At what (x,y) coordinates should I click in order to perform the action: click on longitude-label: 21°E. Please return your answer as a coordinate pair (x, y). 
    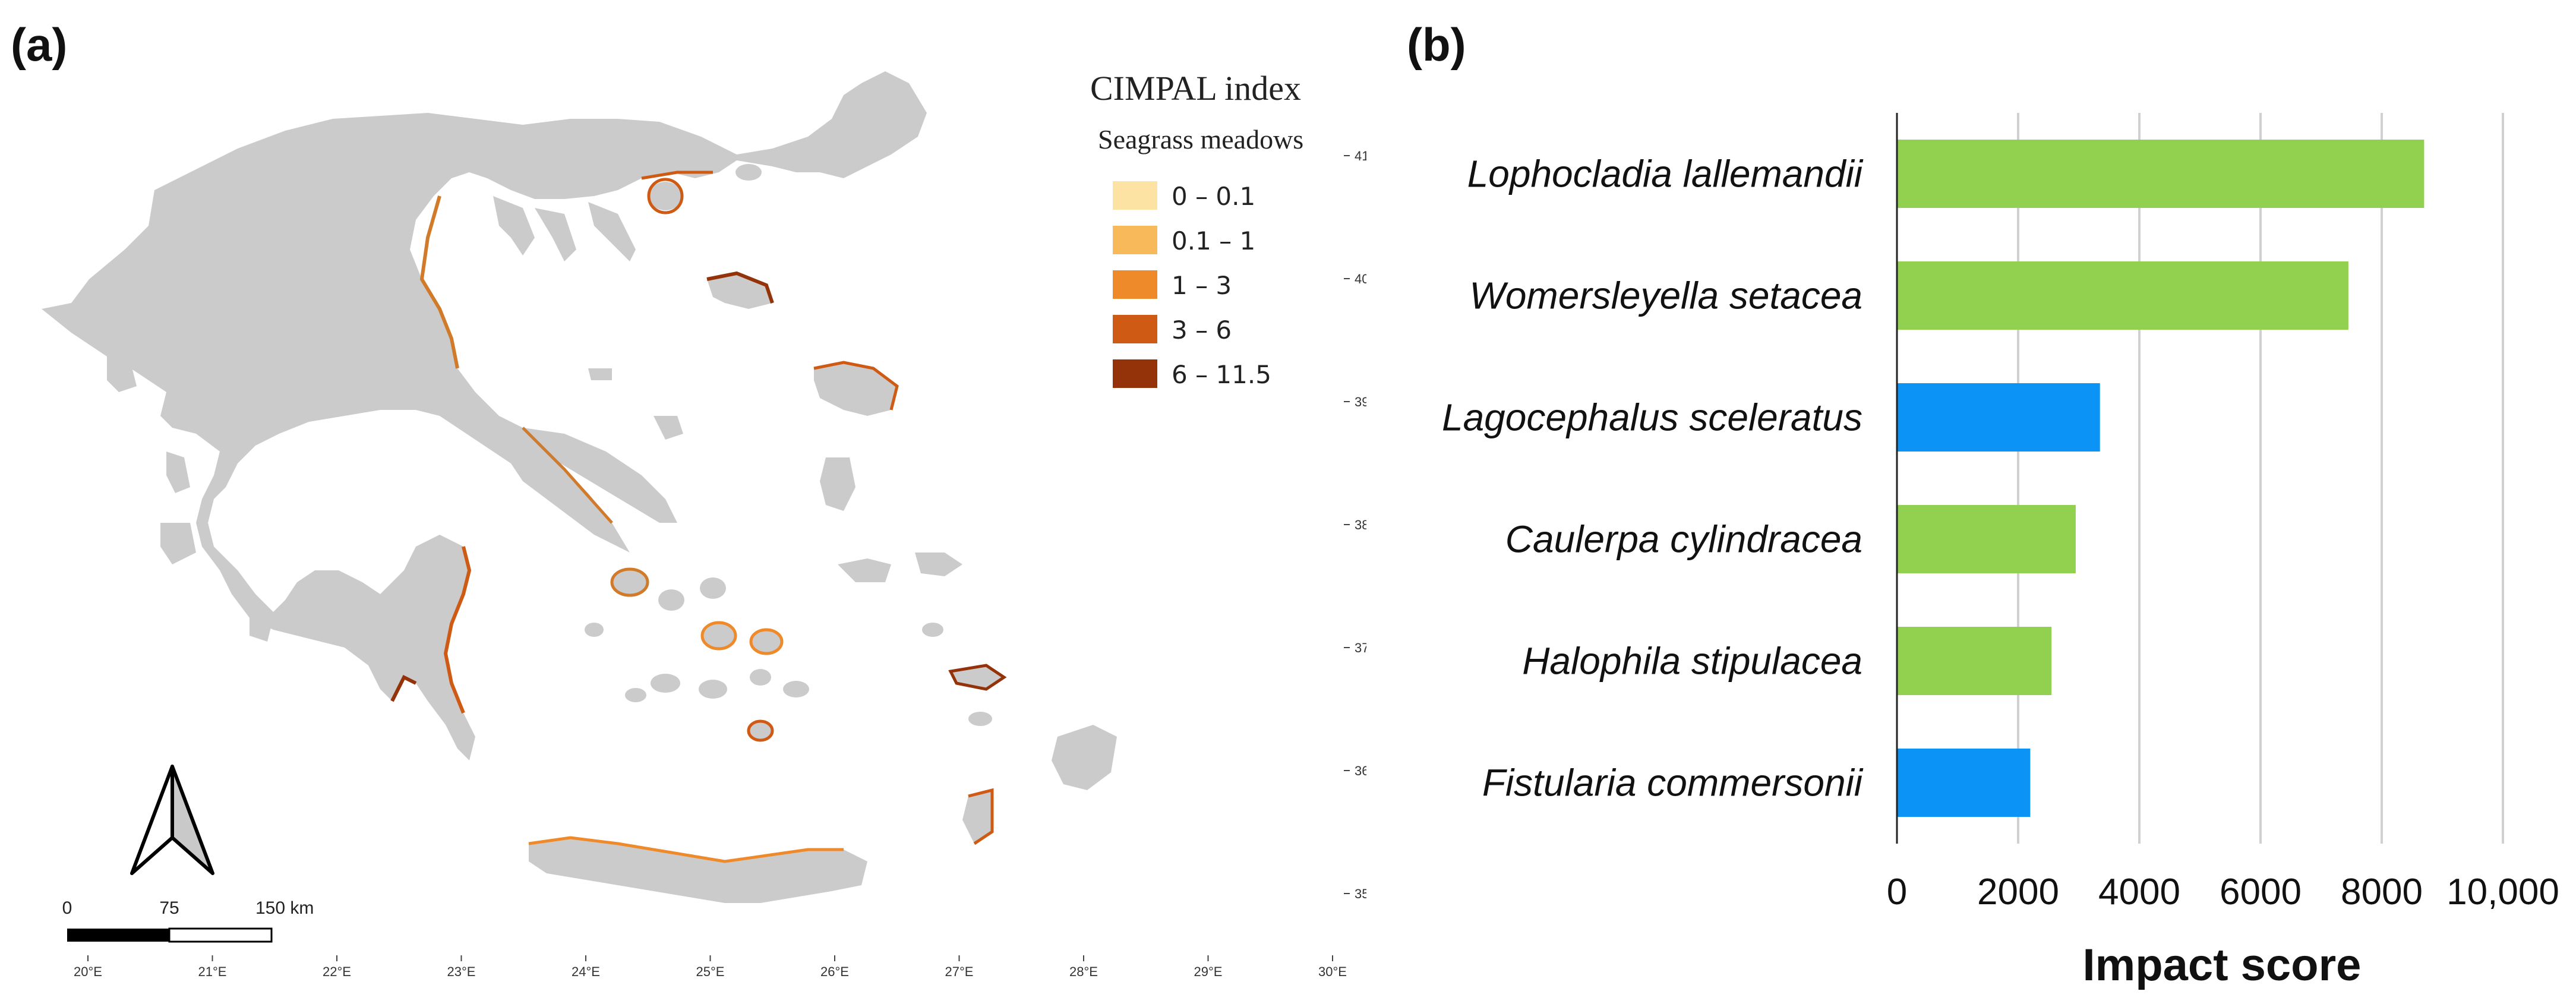
    Looking at the image, I should click on (212, 971).